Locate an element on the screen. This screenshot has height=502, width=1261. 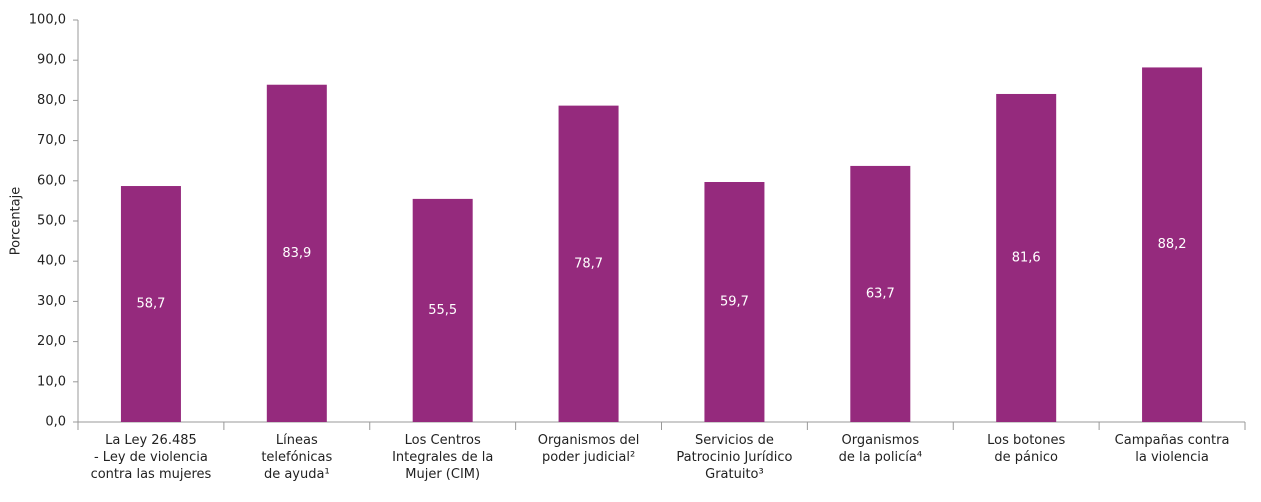
x-tick-label: Organismos de la policía⁴ is located at coordinates (880, 449).